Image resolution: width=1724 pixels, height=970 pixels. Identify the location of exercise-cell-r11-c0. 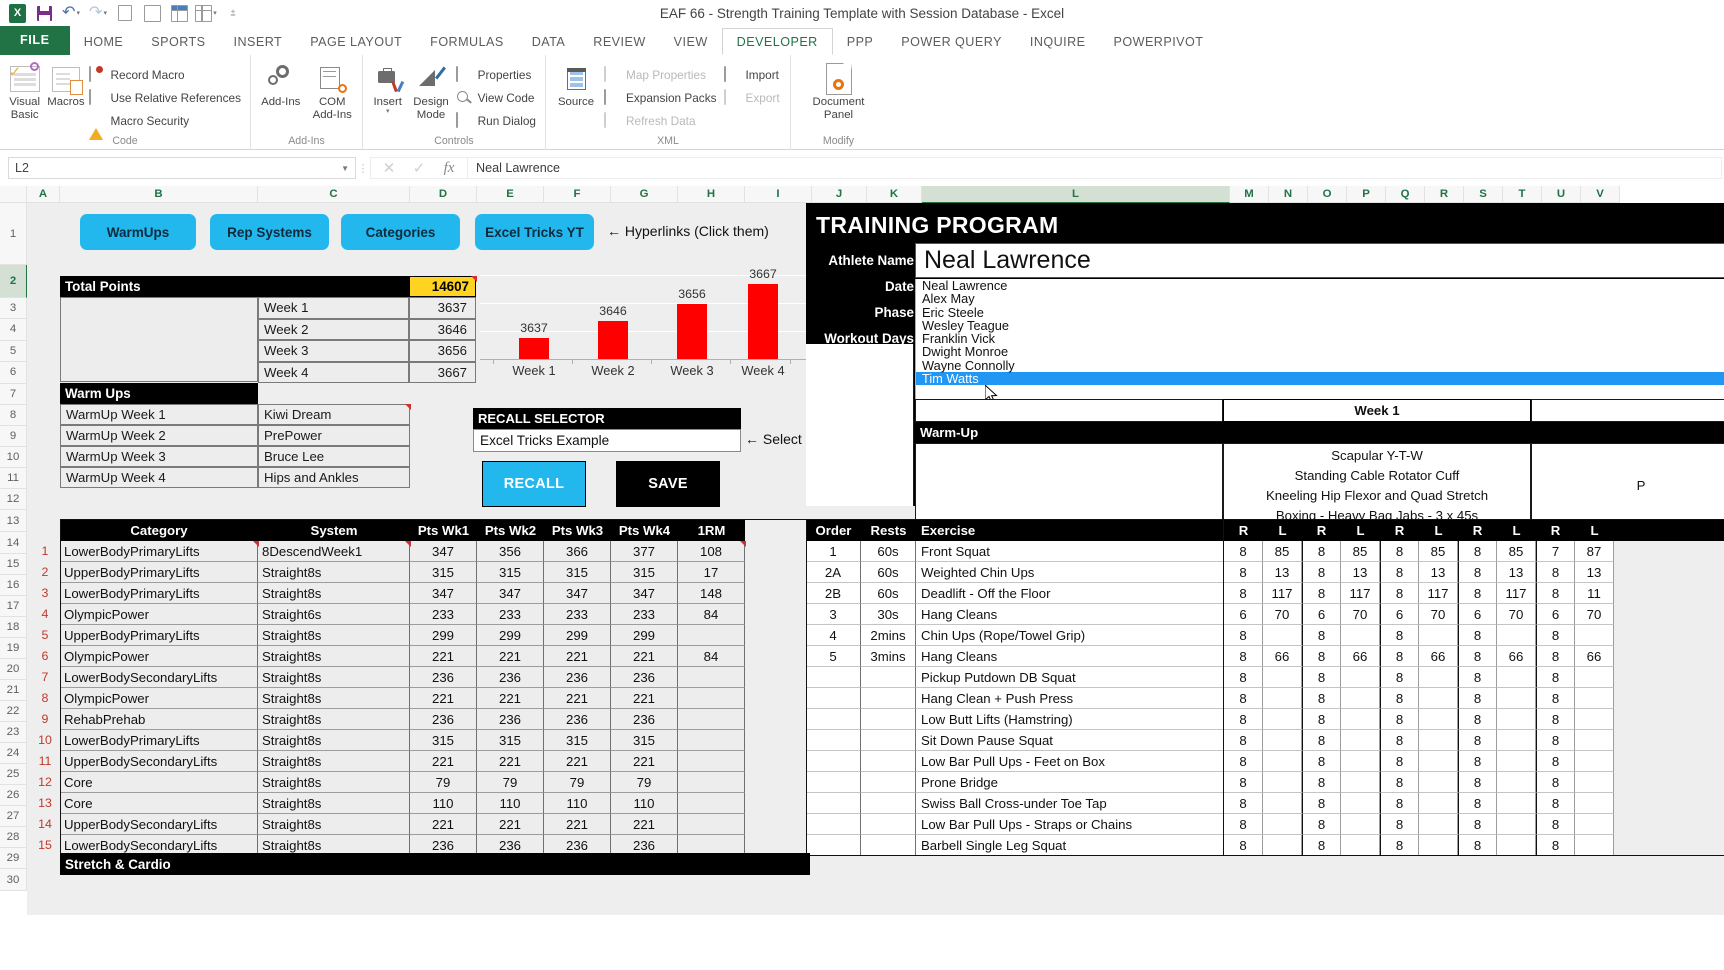
(833, 782).